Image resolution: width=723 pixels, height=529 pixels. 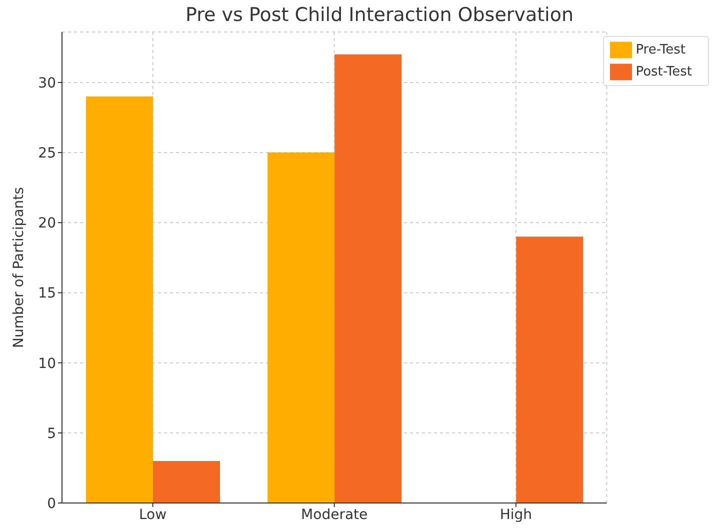 What do you see at coordinates (334, 514) in the screenshot?
I see `x-tick-label: Moderate` at bounding box center [334, 514].